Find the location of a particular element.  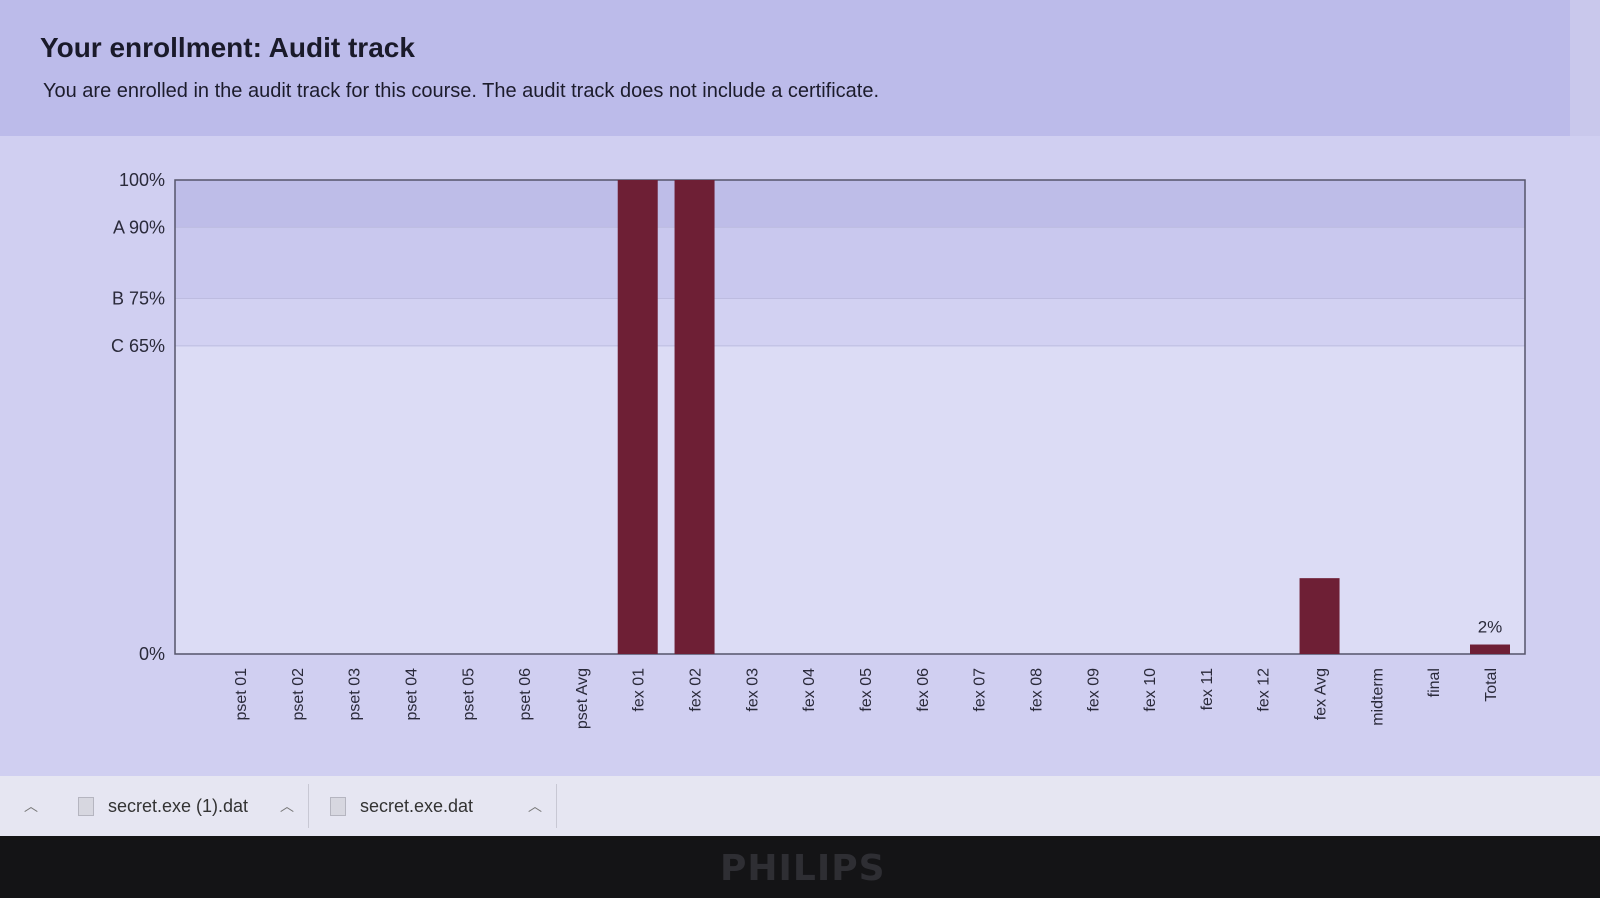

y-tick-label: 100% is located at coordinates (142, 180).